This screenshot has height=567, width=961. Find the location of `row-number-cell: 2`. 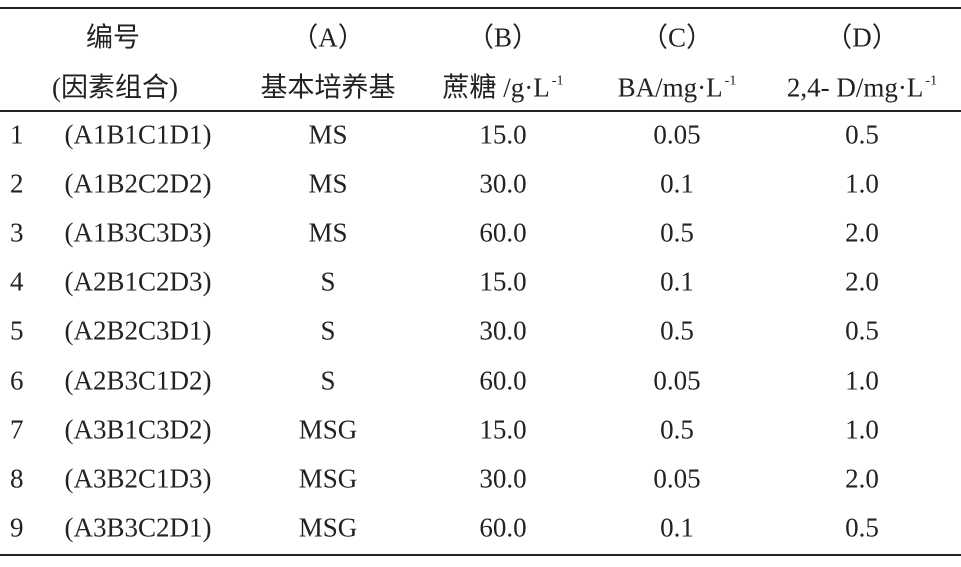

row-number-cell: 2 is located at coordinates (17, 183).